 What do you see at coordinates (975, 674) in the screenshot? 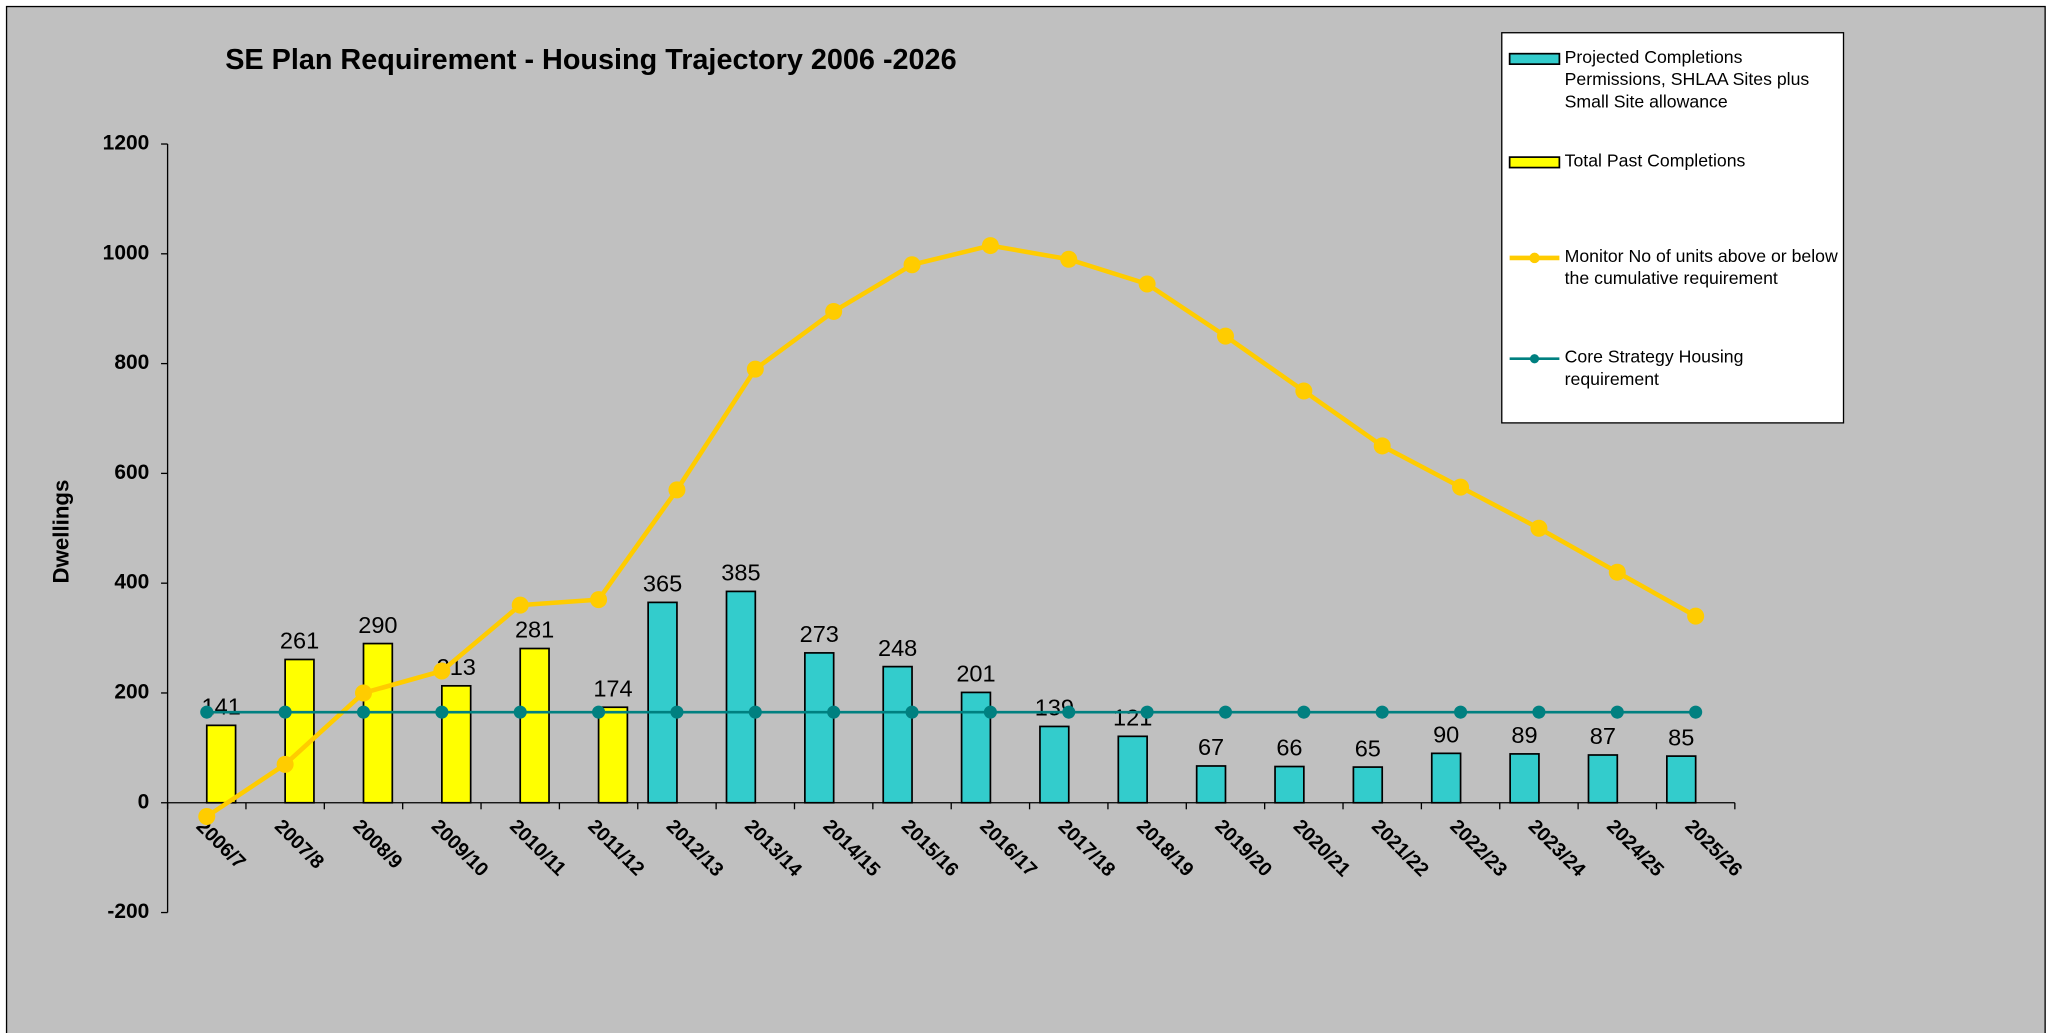
I see `data-label: 201` at bounding box center [975, 674].